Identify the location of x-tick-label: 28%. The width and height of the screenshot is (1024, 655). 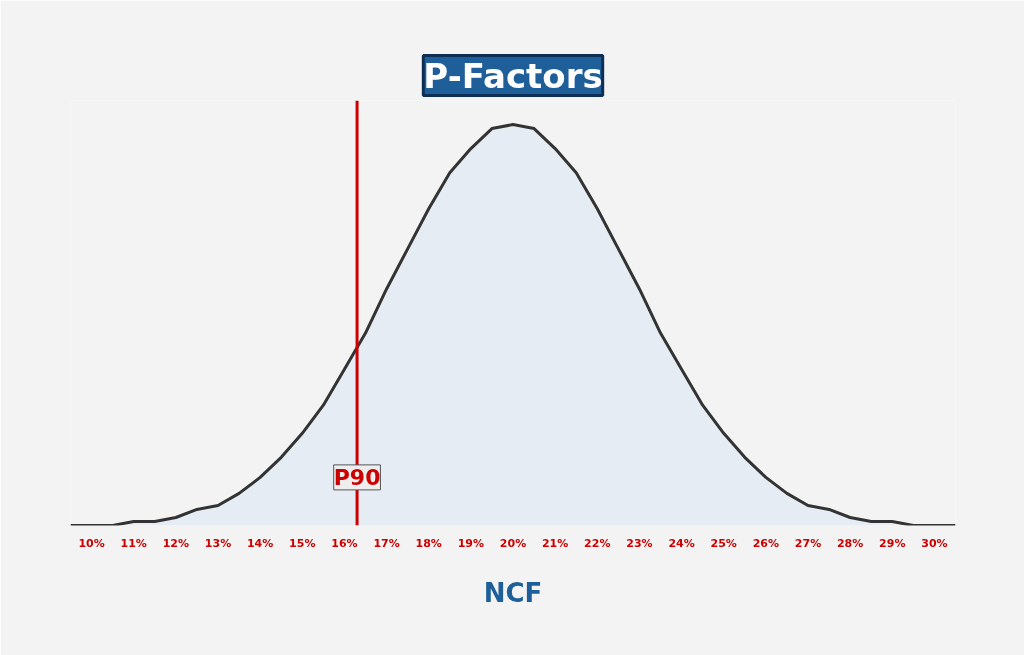
(850, 543).